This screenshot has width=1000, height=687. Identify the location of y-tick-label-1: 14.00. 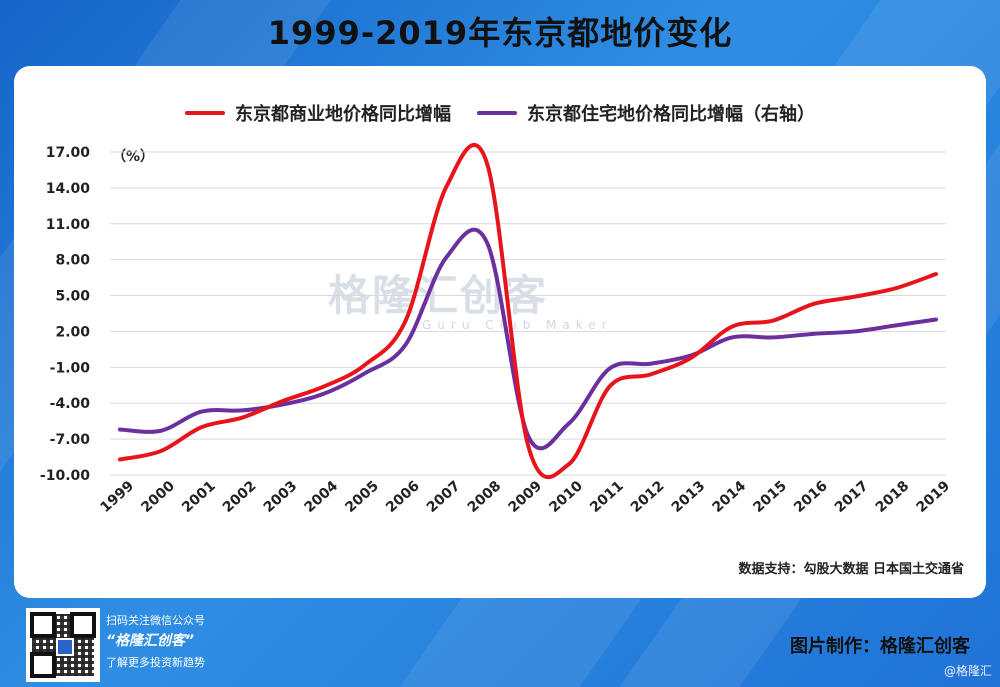
(68, 189).